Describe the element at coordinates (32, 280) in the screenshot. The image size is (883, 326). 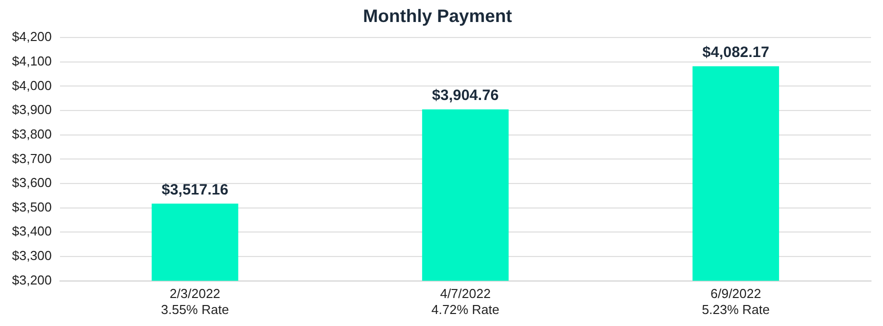
I see `y-tick-label: $3,200` at that location.